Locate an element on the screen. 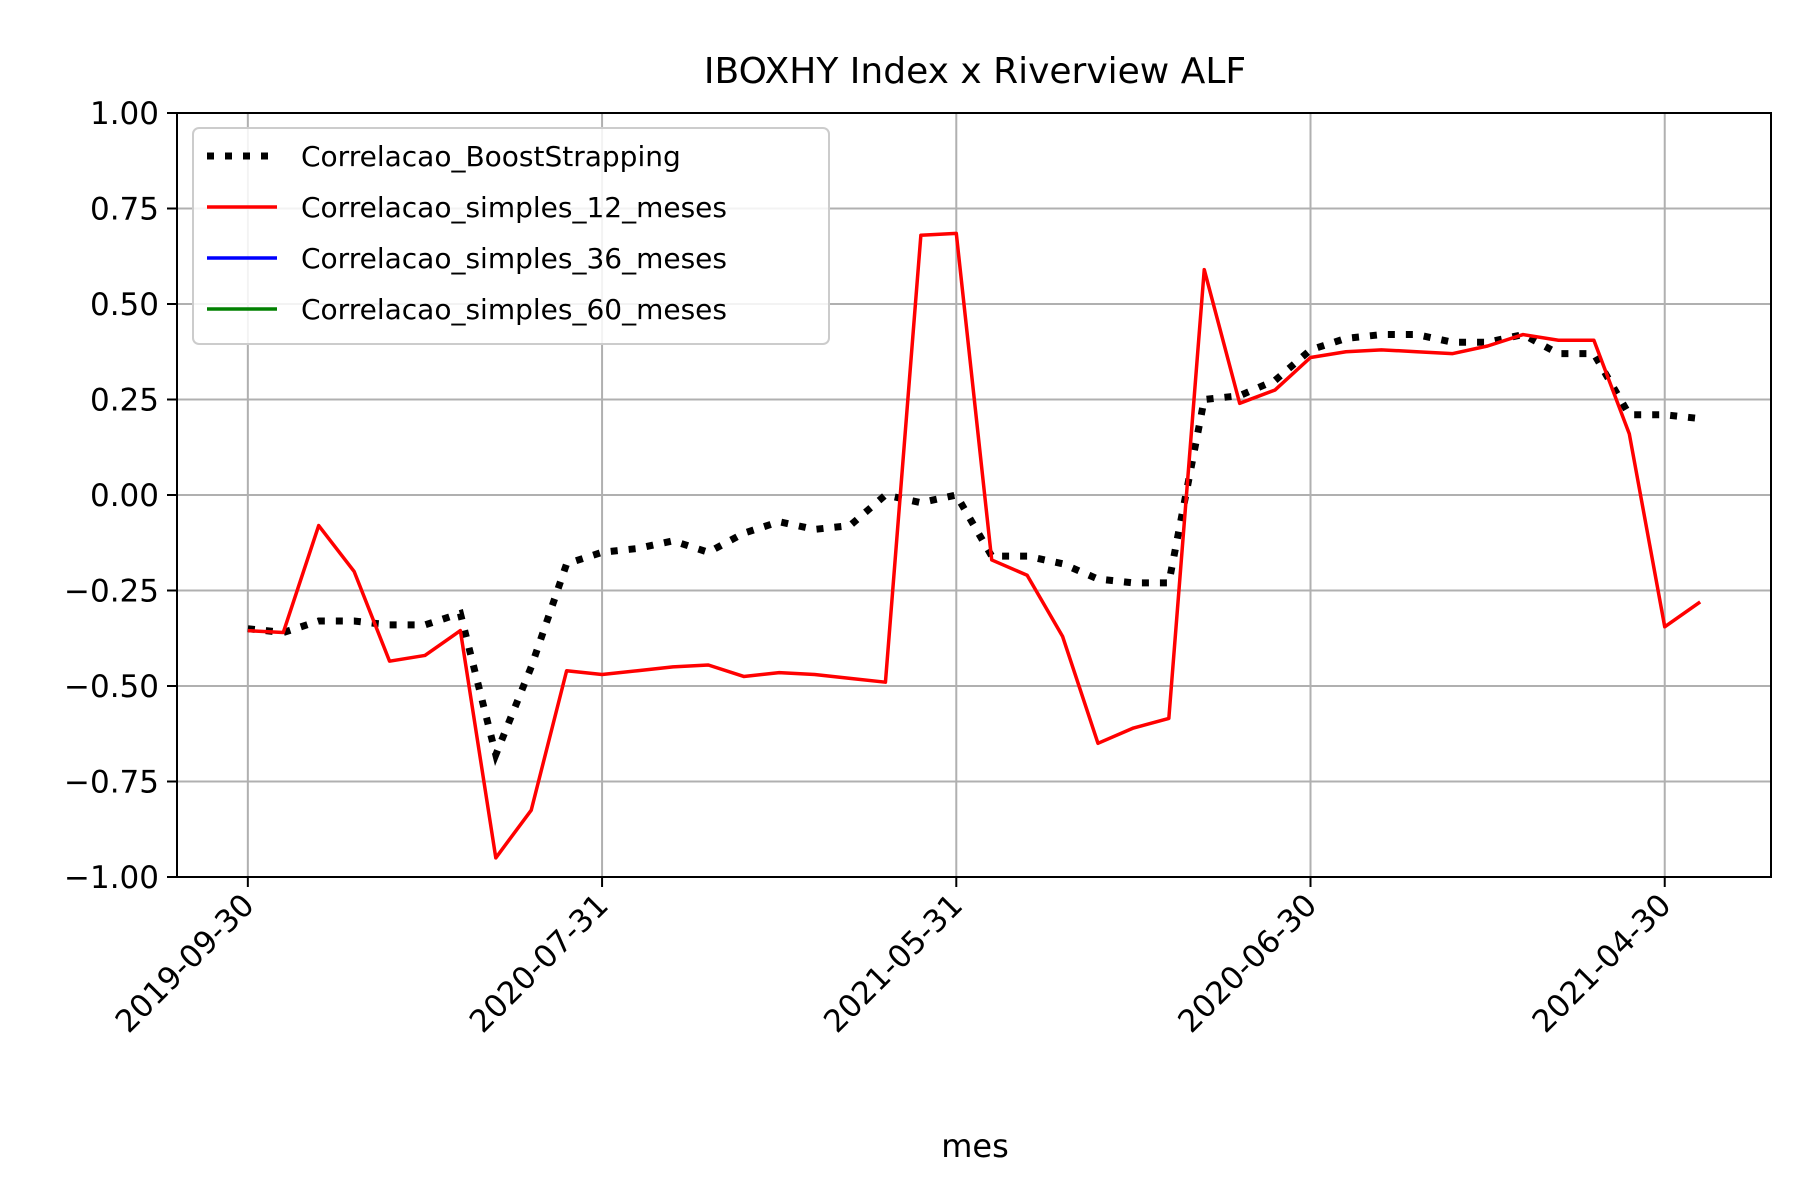 This screenshot has height=1204, width=1800. y-tick-label: 0.75 is located at coordinates (124, 210).